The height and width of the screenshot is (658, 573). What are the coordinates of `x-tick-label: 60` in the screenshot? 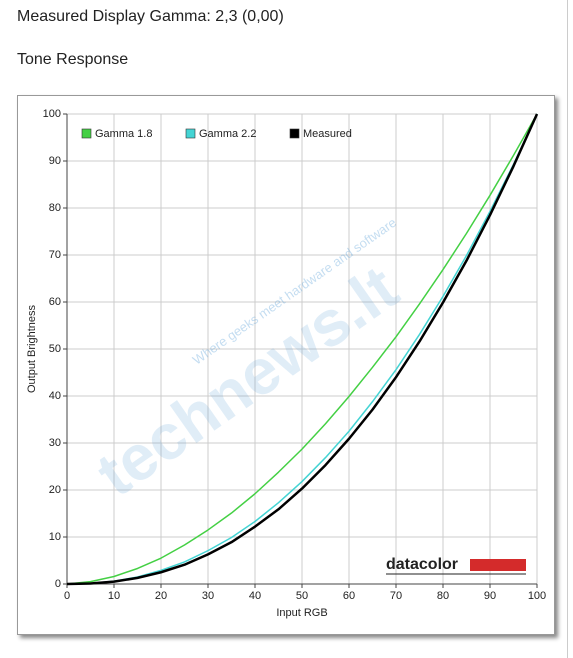 It's located at (349, 596).